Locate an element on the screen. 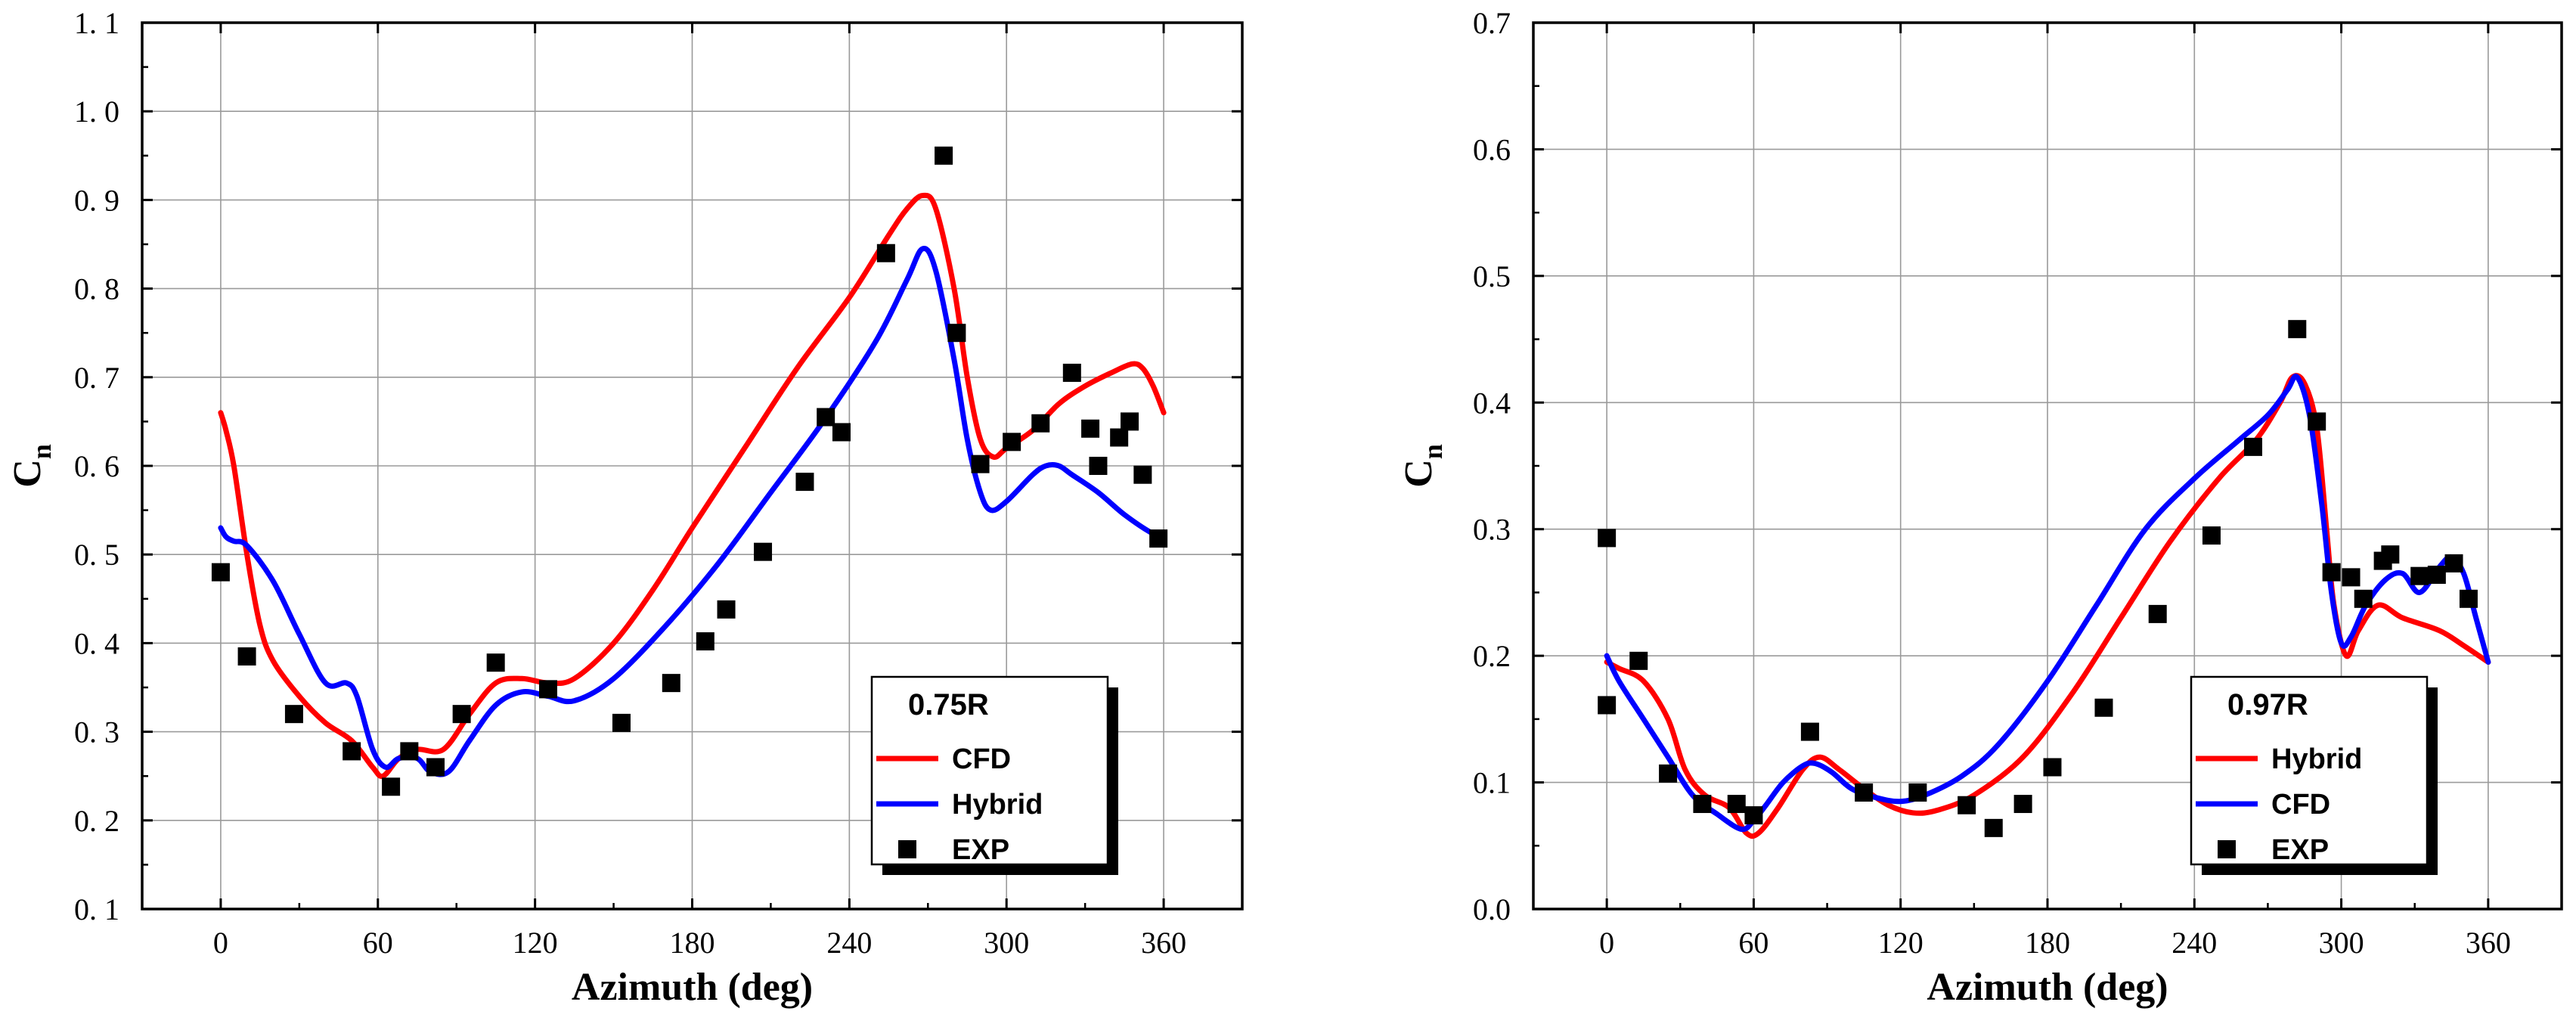 This screenshot has width=2576, height=1027. y-tick-label: 0.7 is located at coordinates (1492, 23).